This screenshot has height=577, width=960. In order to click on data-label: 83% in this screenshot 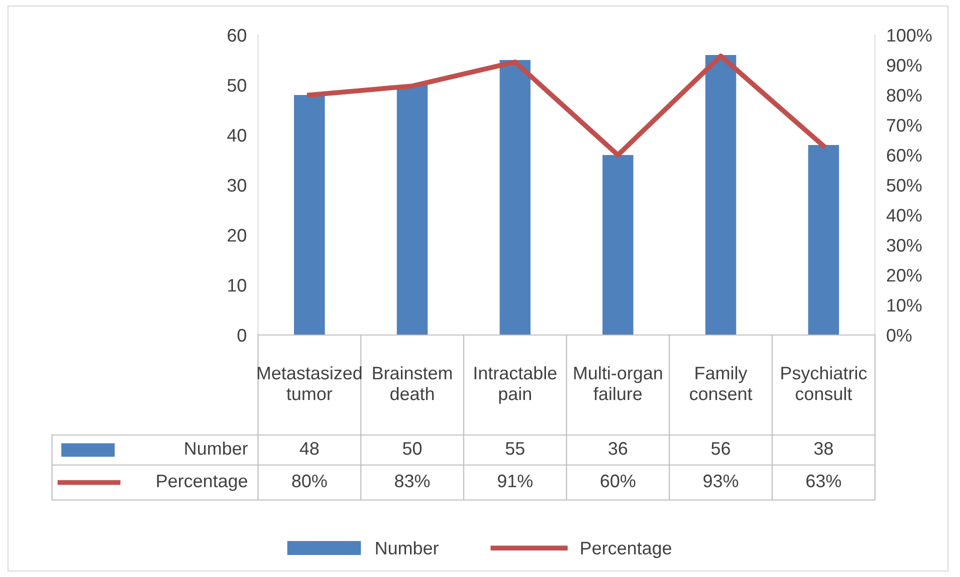, I will do `click(412, 481)`.